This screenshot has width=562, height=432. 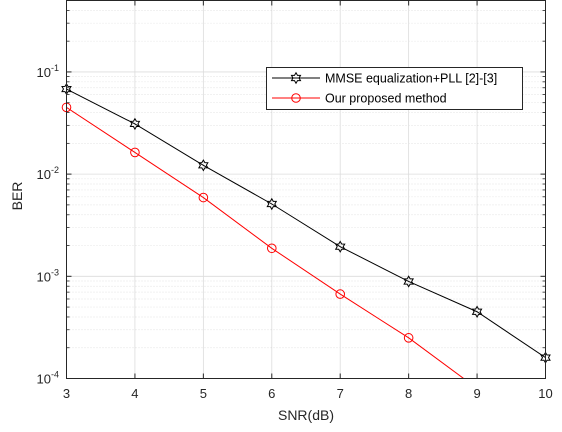 I want to click on y-tick-label: 10⁻², so click(x=48, y=173).